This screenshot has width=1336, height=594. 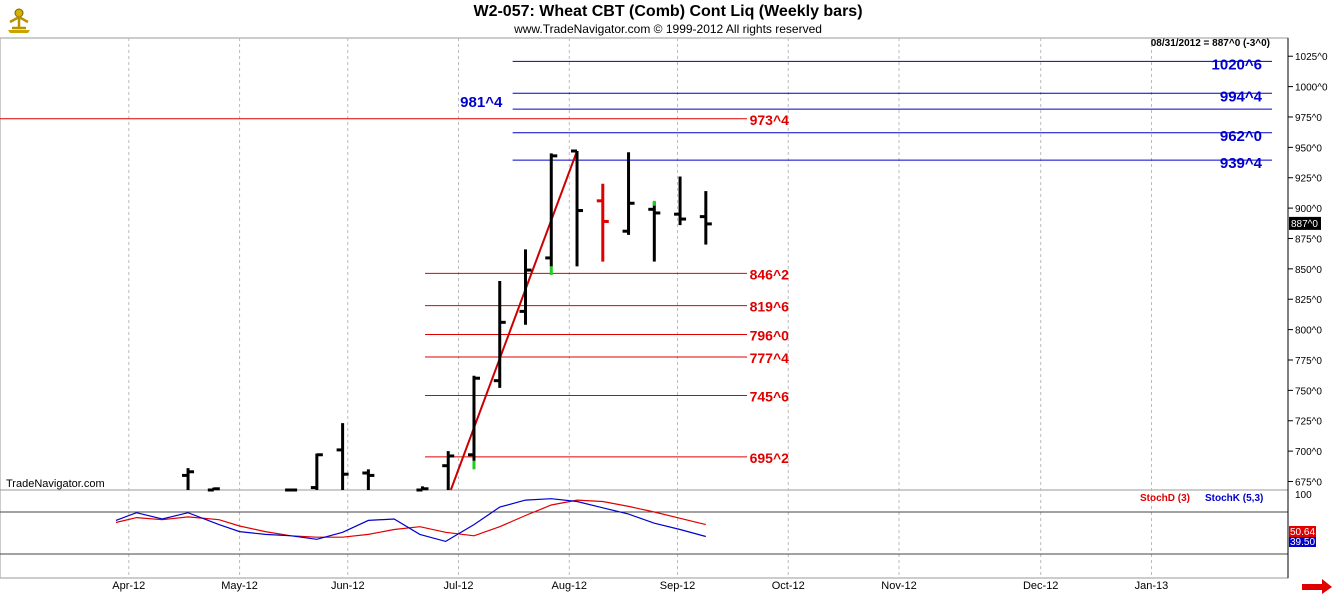 I want to click on x-tick-label: Jun-12, so click(x=348, y=586).